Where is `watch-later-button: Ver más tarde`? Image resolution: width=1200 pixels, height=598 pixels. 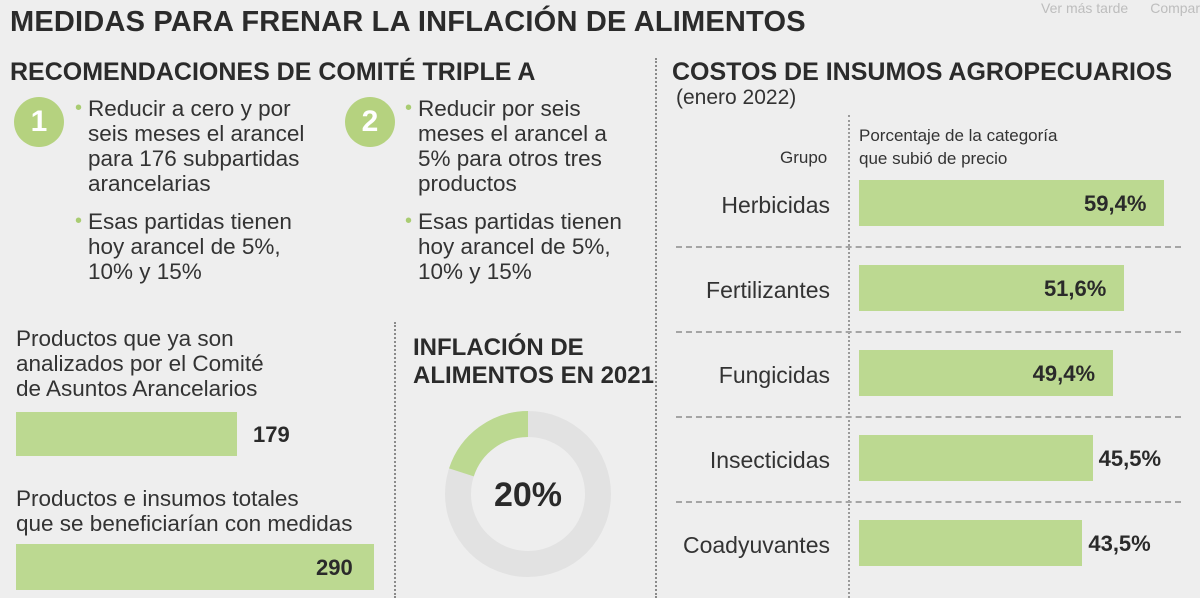 watch-later-button: Ver más tarde is located at coordinates (1085, 8).